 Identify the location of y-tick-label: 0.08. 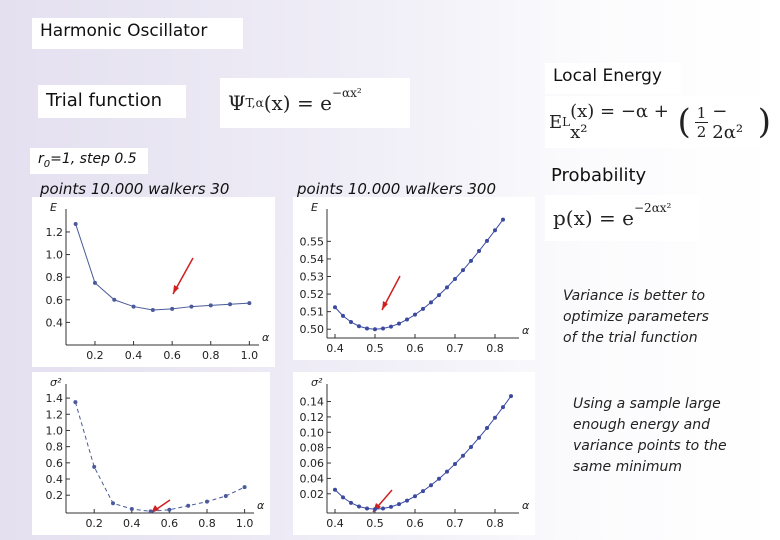
(312, 448).